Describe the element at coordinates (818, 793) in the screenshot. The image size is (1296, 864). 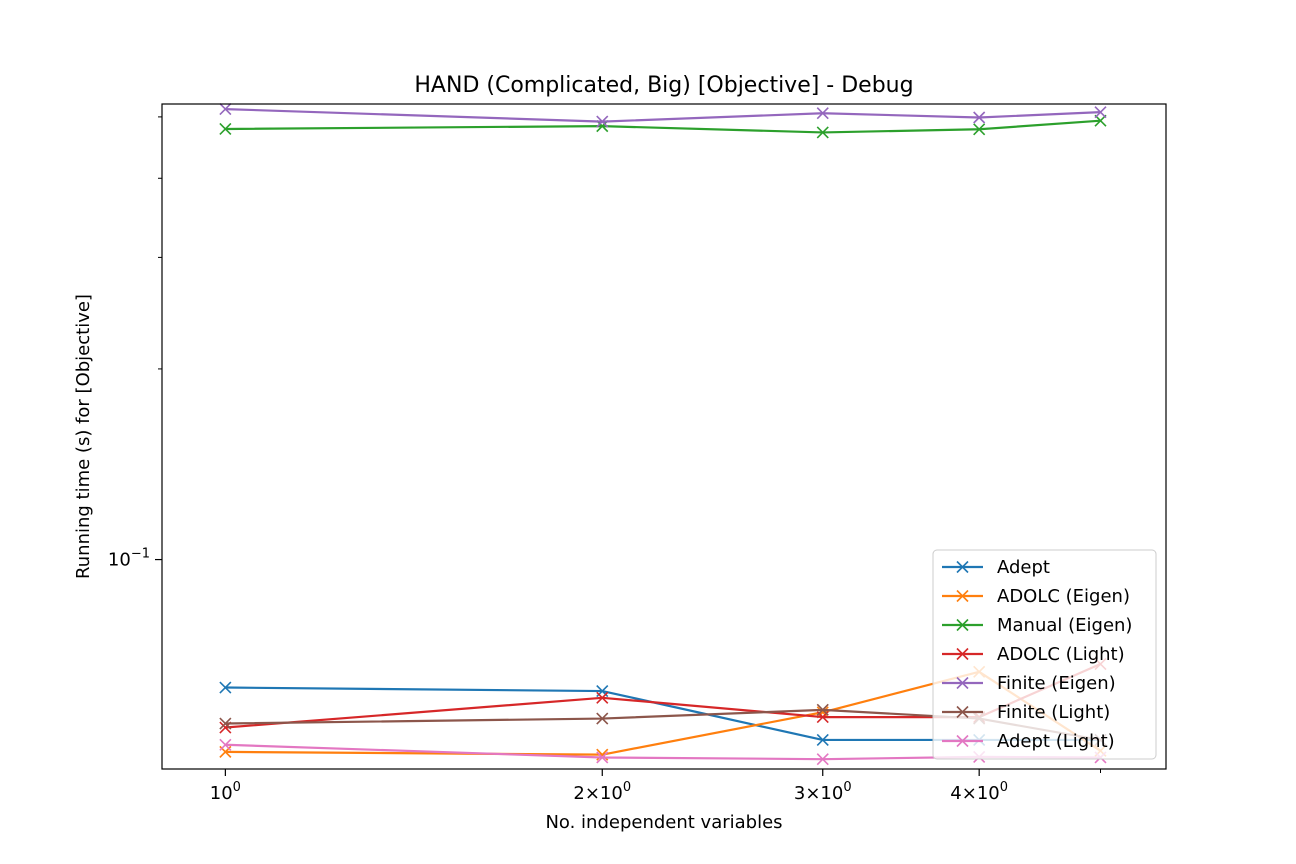
I see `x-tick-label-base: 3×10` at that location.